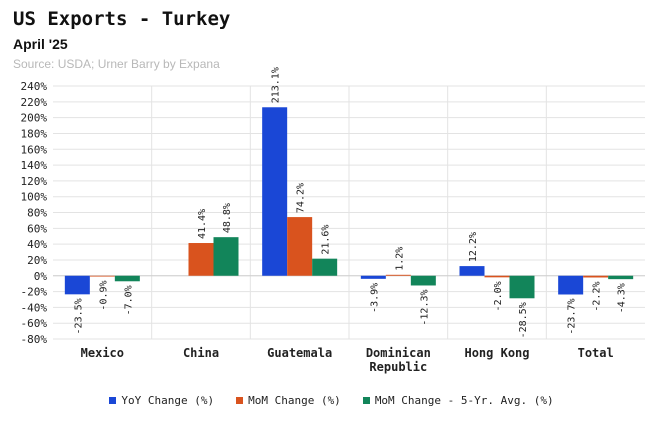 The image size is (663, 421). Describe the element at coordinates (34, 133) in the screenshot. I see `y-tick-label: 180%` at that location.